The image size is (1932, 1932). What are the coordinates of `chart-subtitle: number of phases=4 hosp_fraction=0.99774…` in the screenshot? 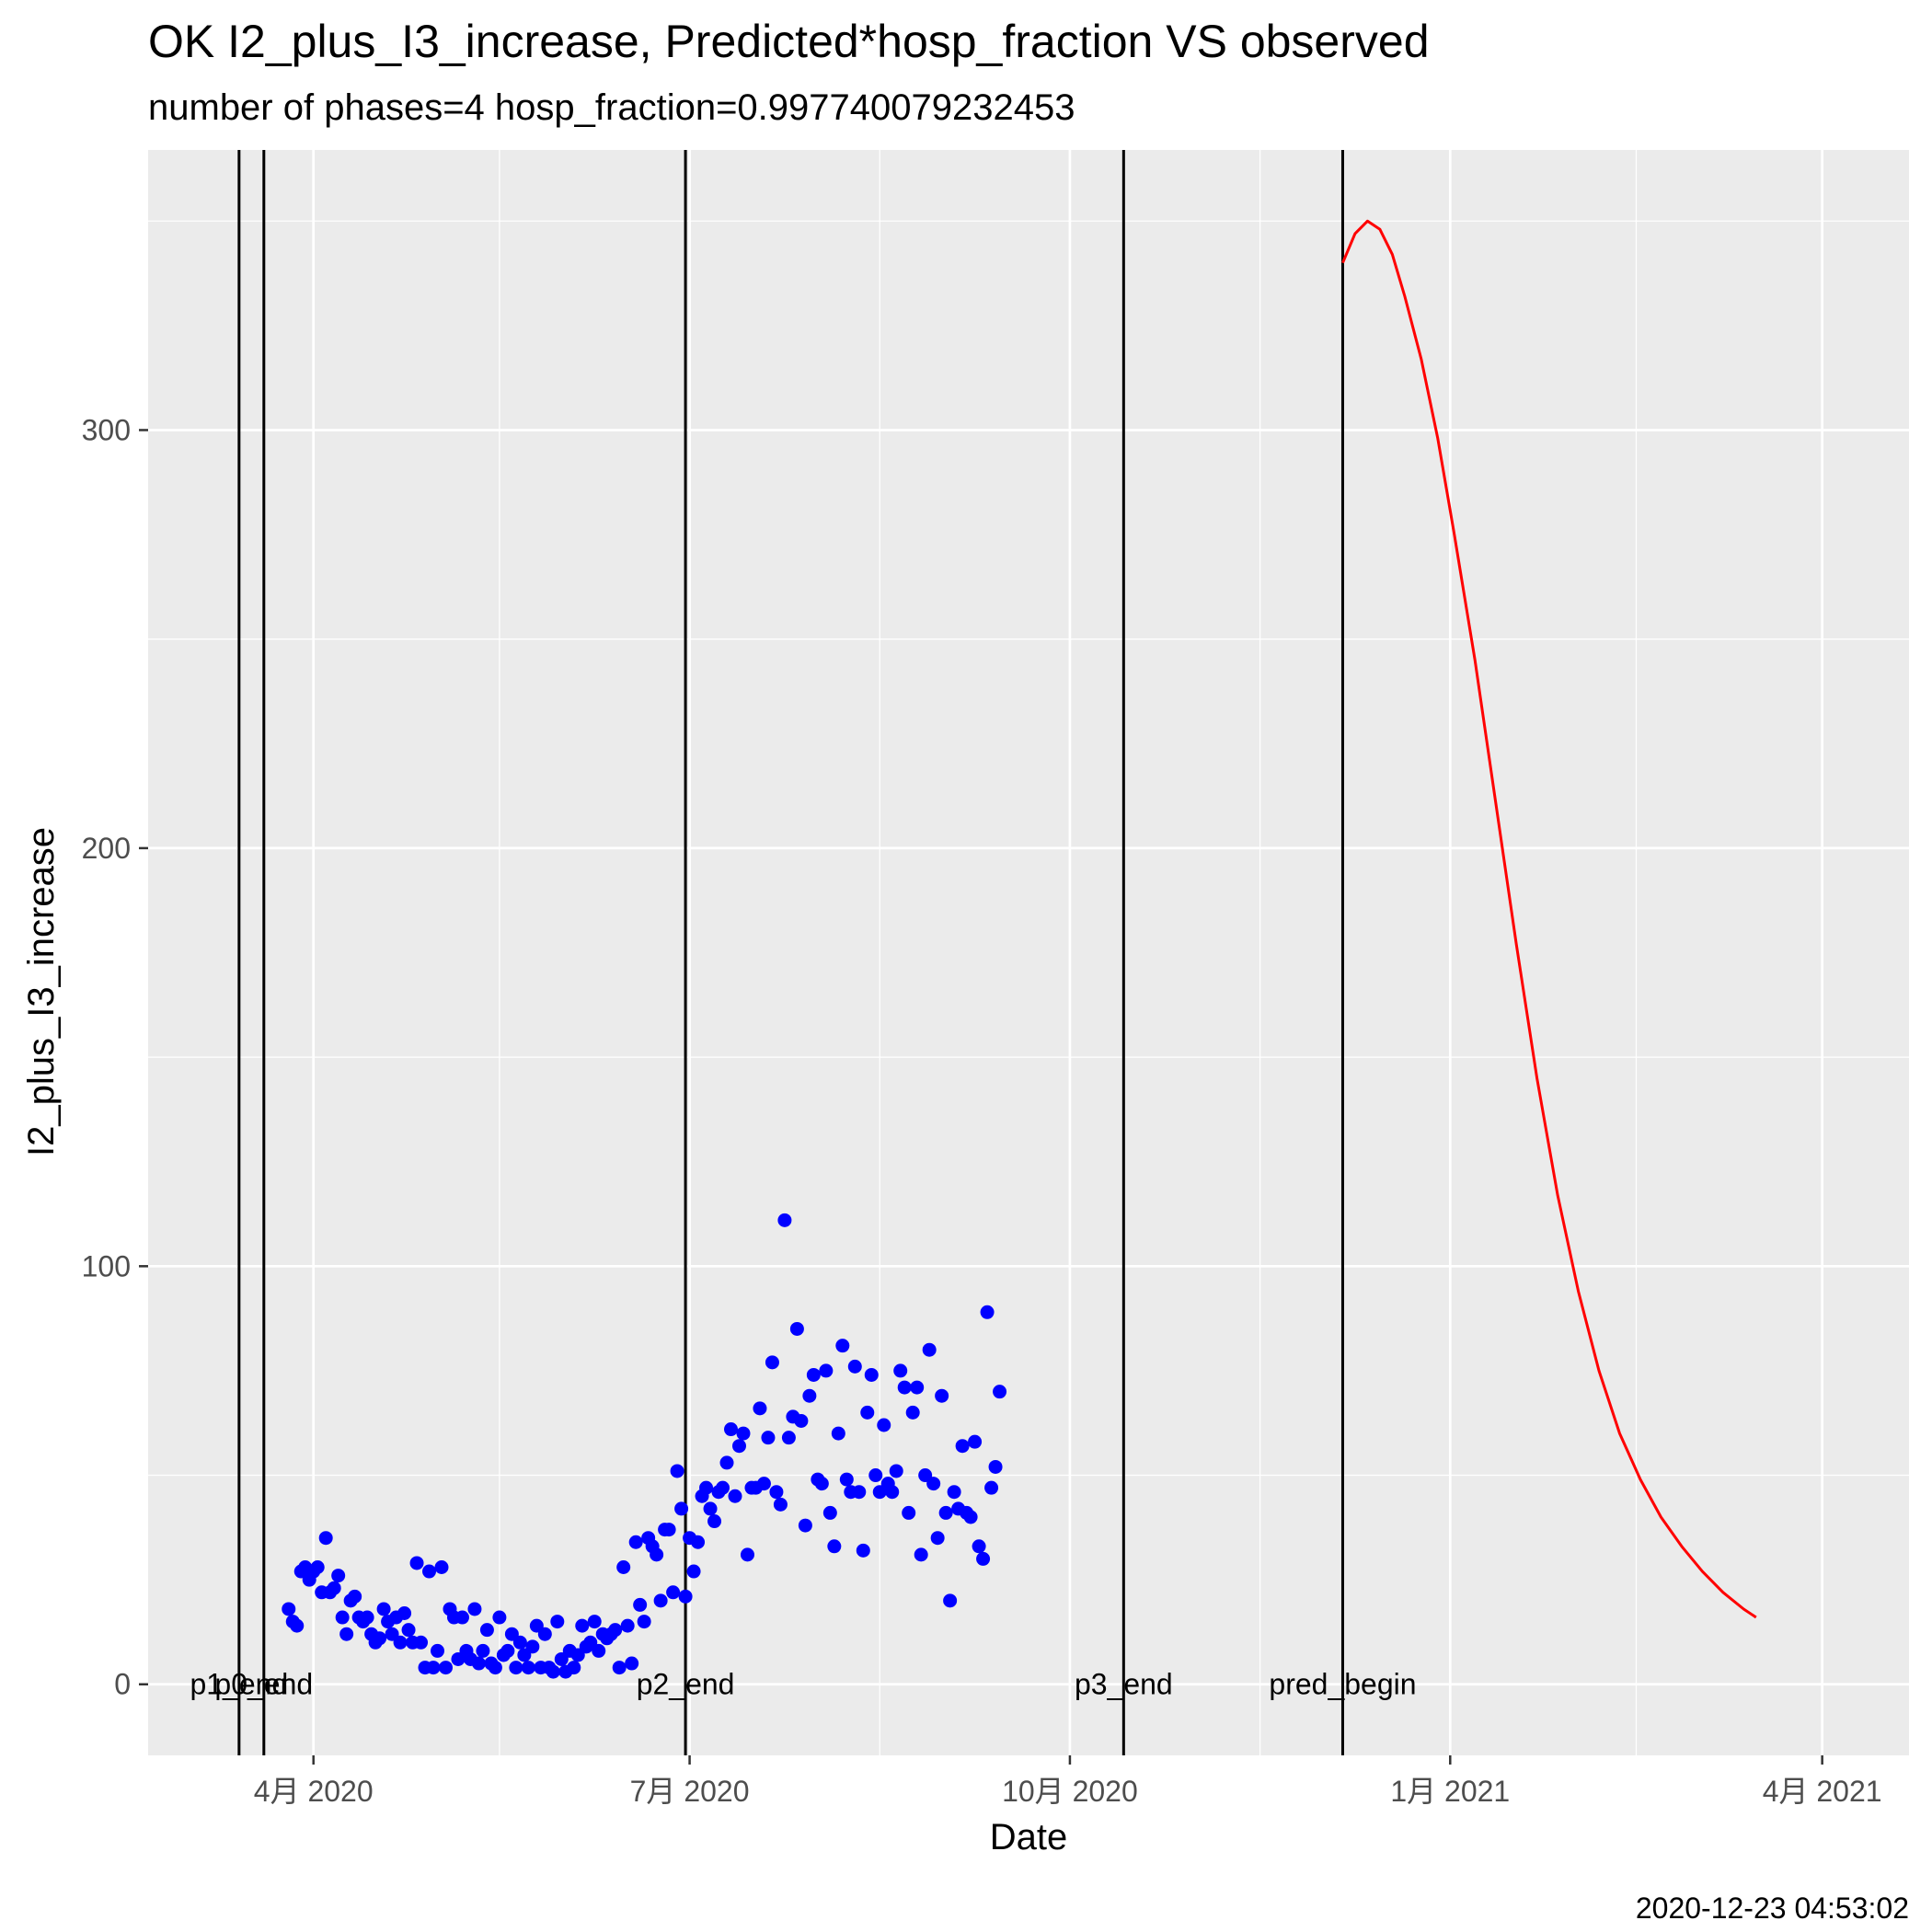 It's located at (611, 107).